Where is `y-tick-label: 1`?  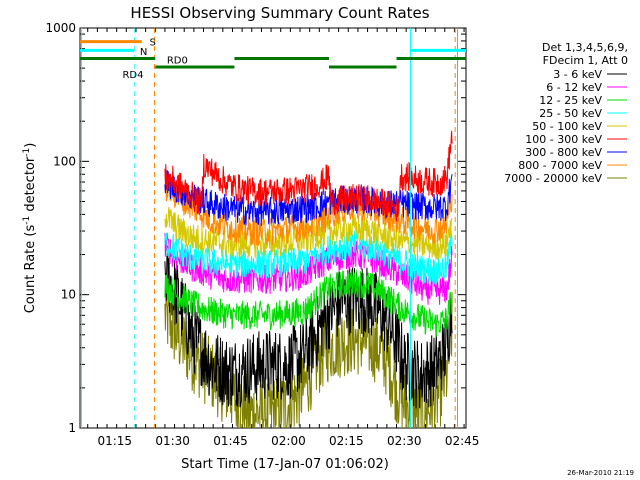
y-tick-label: 1 is located at coordinates (72, 428).